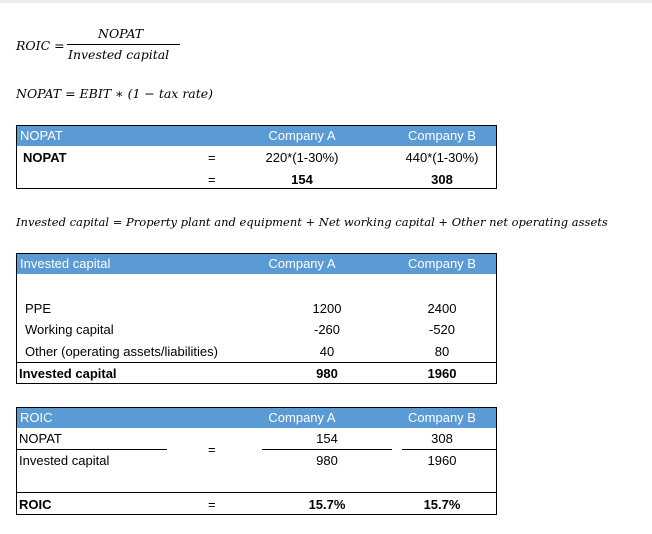  What do you see at coordinates (327, 438) in the screenshot?
I see `nopat-company-a: 154` at bounding box center [327, 438].